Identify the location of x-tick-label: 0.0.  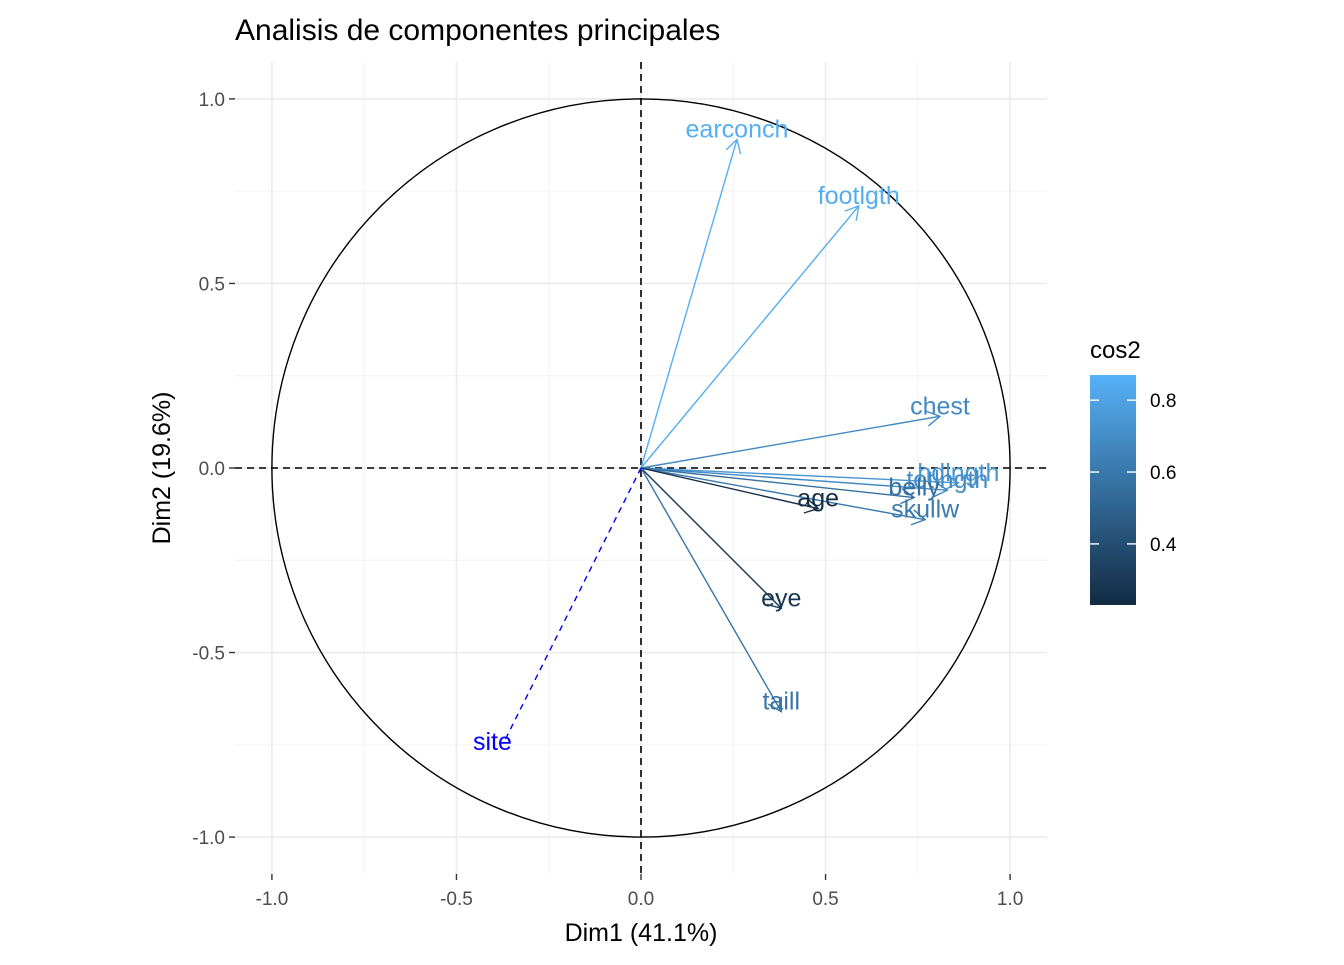
(641, 899).